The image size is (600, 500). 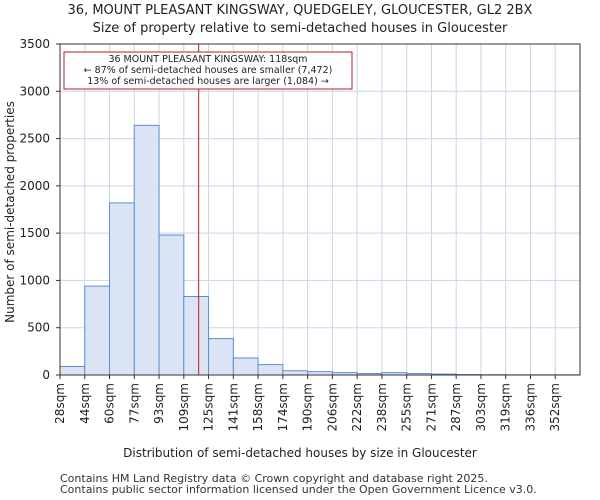 I want to click on x-tick-label: 77sqm, so click(x=134, y=403).